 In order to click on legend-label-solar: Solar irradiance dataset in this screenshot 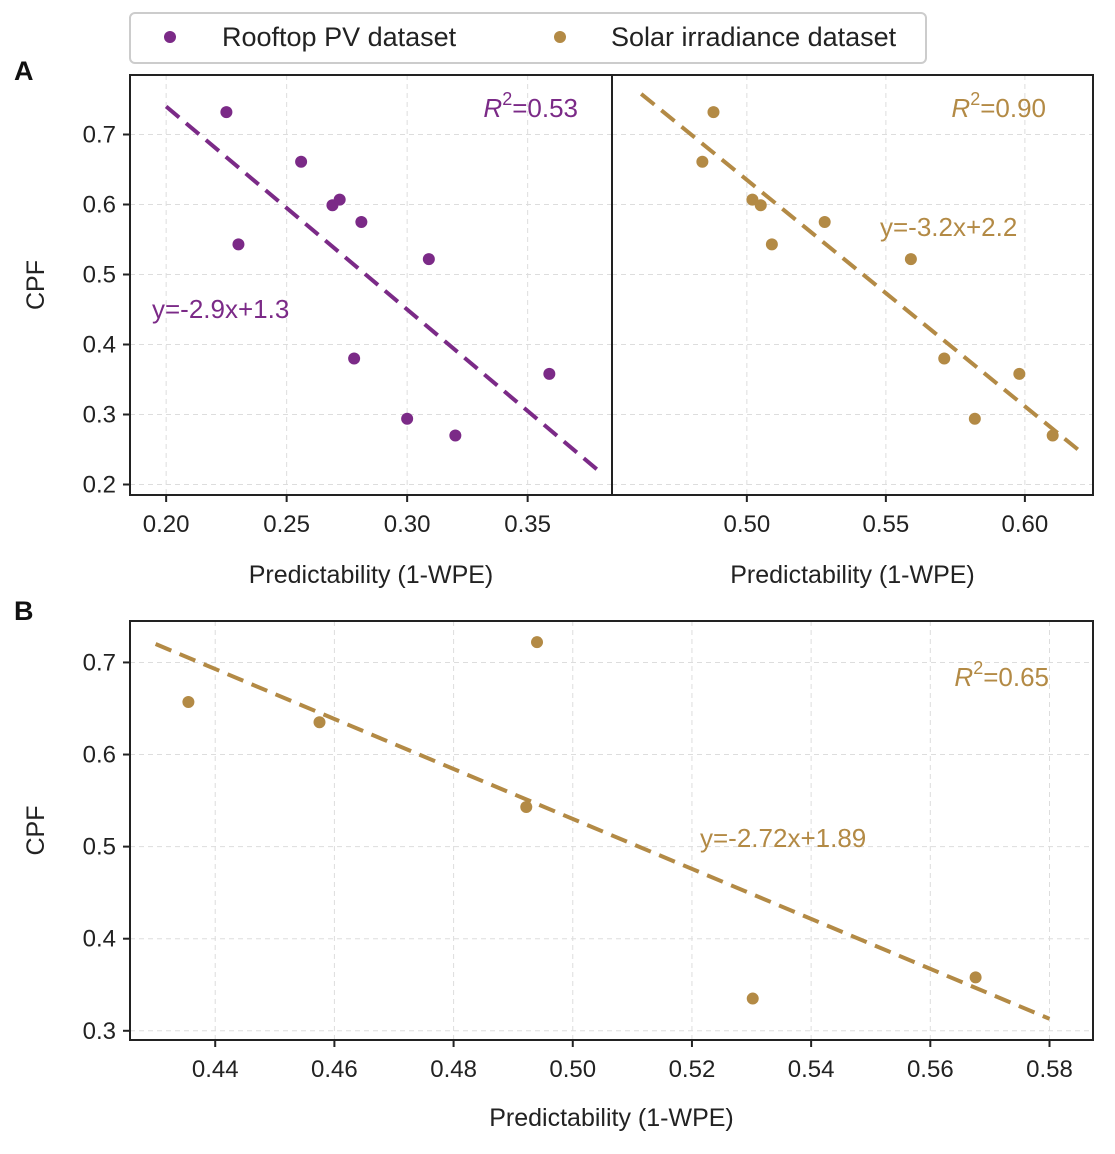, I will do `click(754, 37)`.